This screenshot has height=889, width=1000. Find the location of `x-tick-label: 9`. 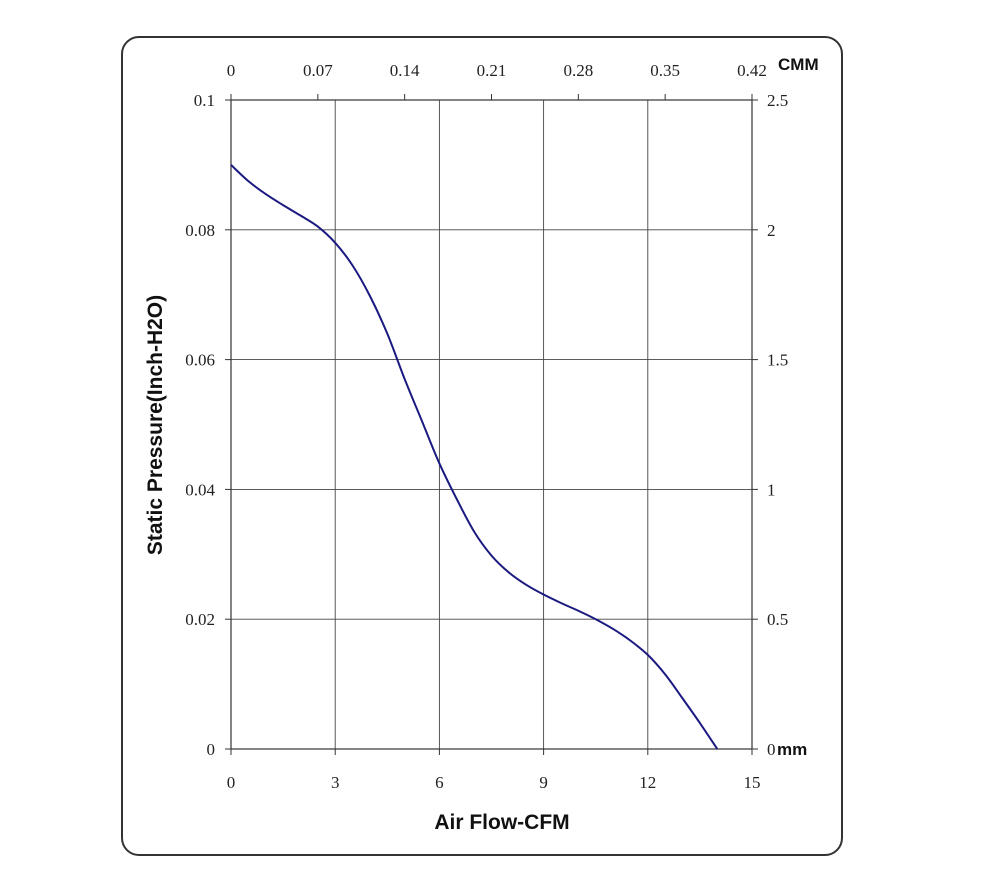

x-tick-label: 9 is located at coordinates (543, 782).